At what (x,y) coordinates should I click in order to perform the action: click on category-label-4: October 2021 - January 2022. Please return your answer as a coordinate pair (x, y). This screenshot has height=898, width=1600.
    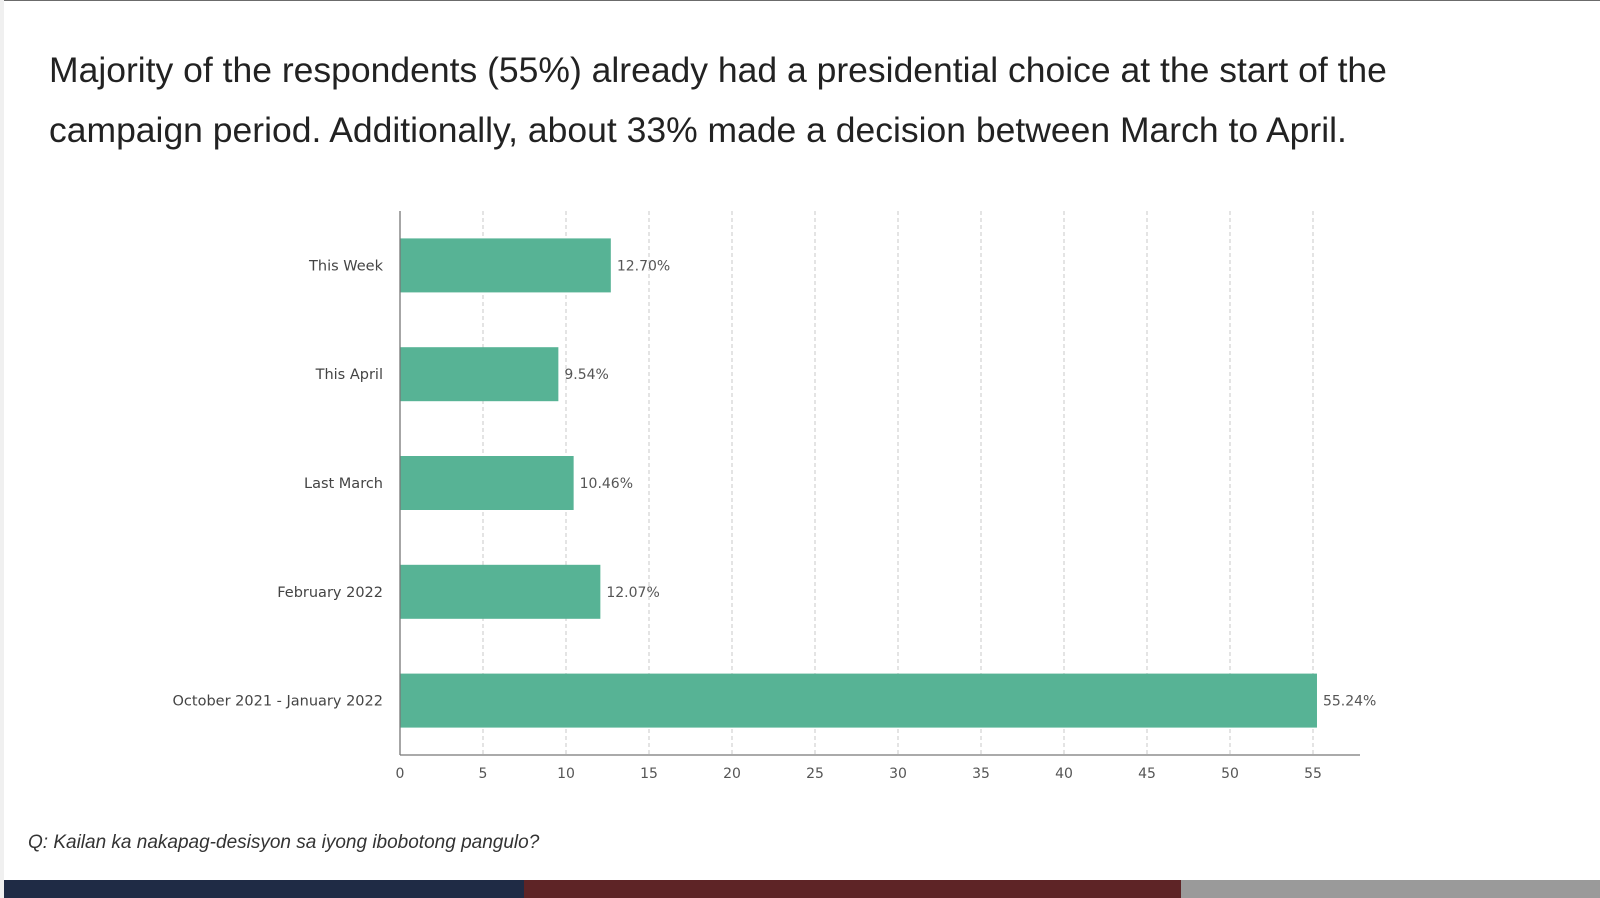
    Looking at the image, I should click on (278, 702).